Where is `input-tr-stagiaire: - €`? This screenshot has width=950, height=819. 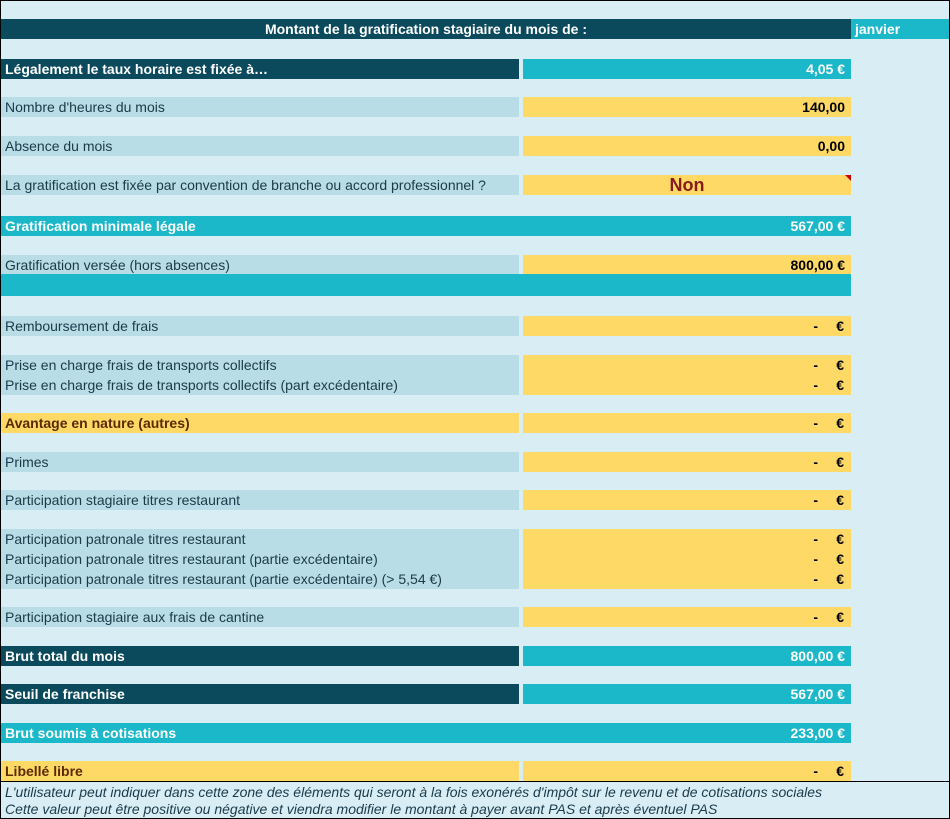 input-tr-stagiaire: - € is located at coordinates (687, 500).